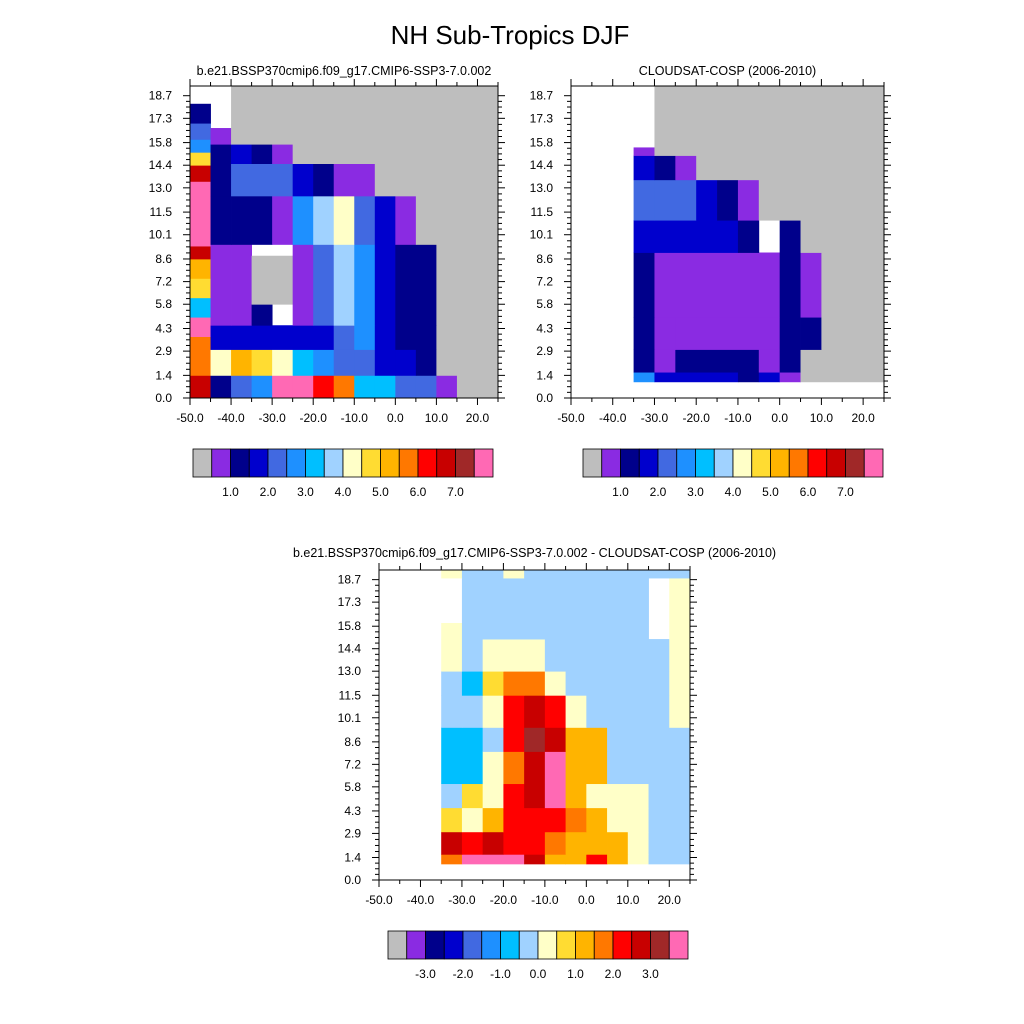  I want to click on y-tick-label: 10.1, so click(542, 235).